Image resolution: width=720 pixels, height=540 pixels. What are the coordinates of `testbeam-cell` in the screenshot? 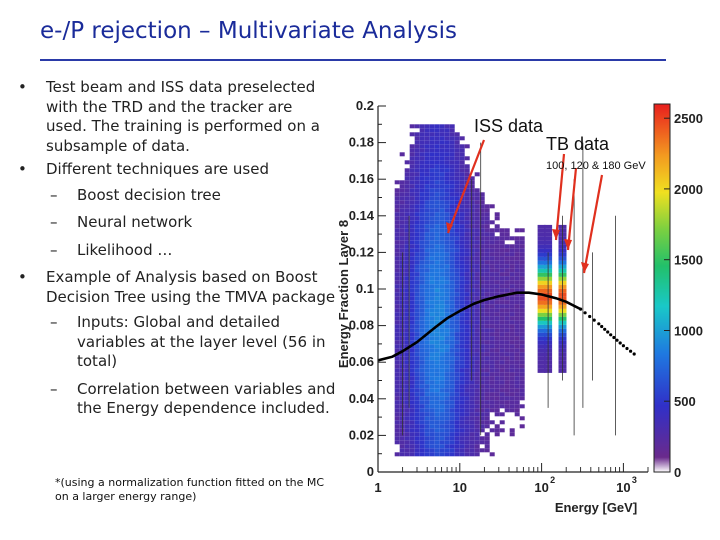 It's located at (541, 366).